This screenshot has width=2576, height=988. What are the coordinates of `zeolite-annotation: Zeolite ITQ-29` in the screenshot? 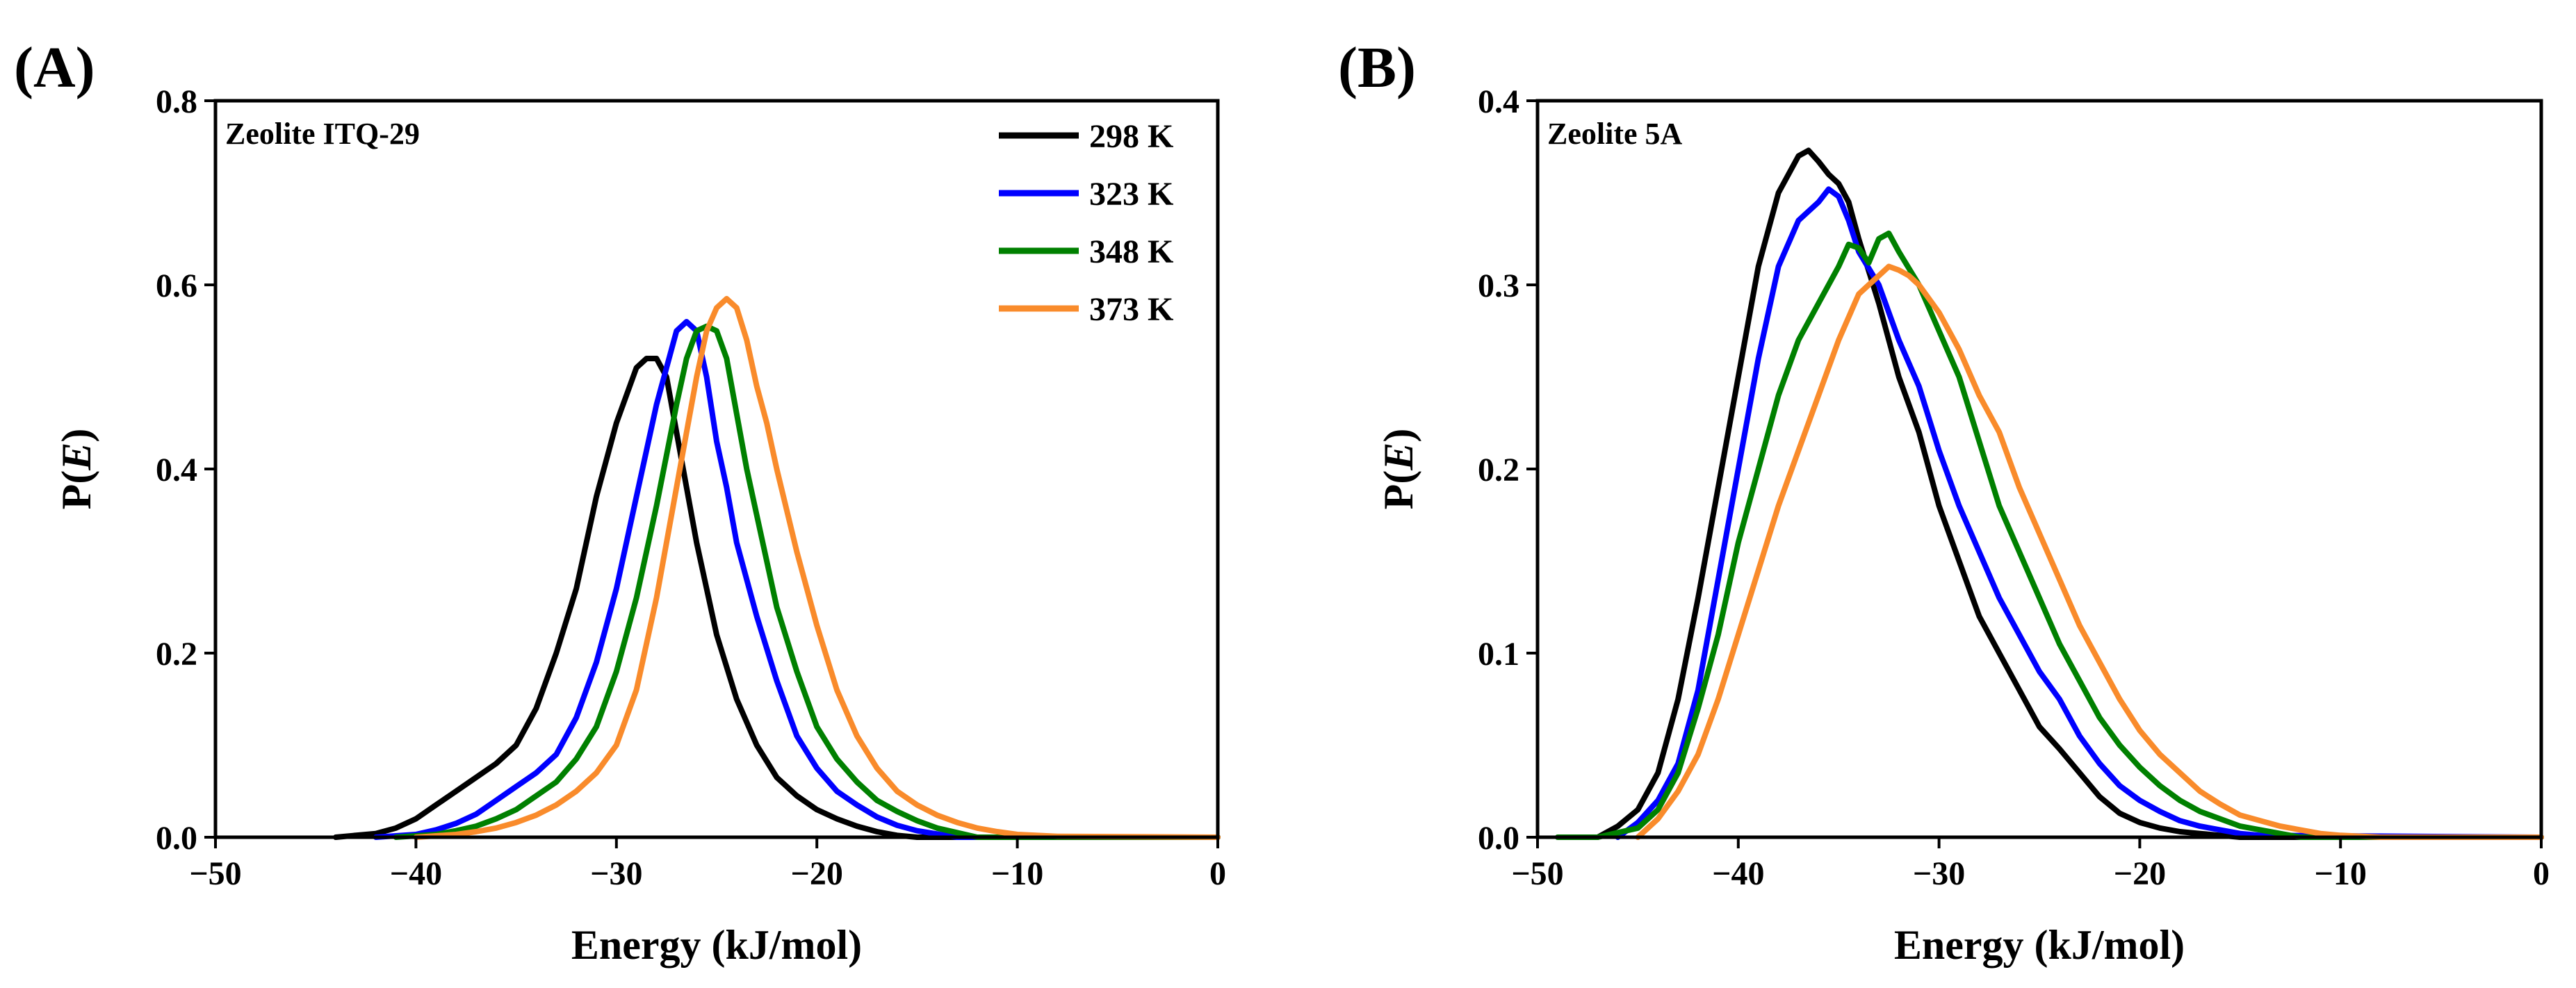 It's located at (322, 134).